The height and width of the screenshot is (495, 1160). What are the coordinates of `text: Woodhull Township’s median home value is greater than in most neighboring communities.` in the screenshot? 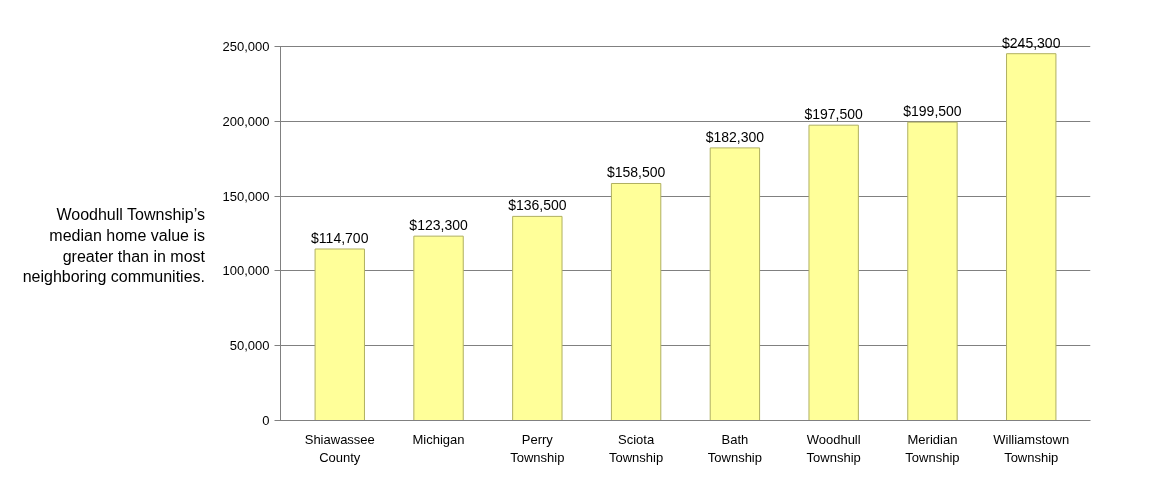 It's located at (113, 246).